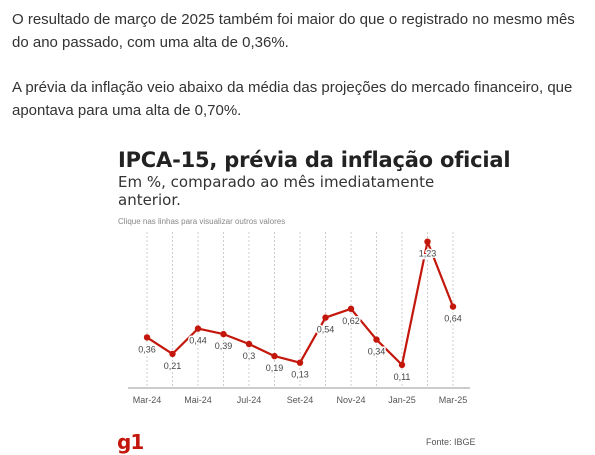  Describe the element at coordinates (351, 321) in the screenshot. I see `data-label: 0,62` at that location.